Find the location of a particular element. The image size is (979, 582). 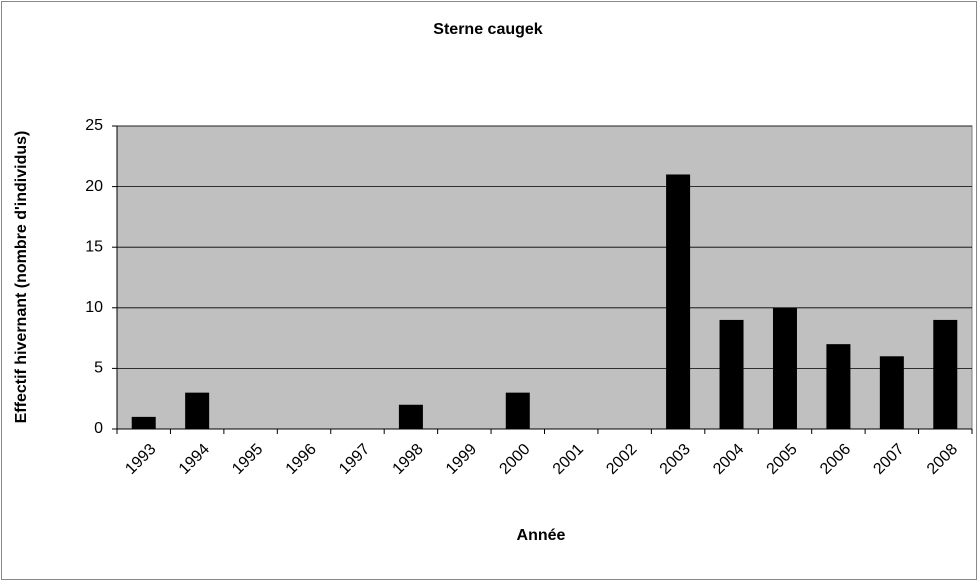

y-tick-label: 0 is located at coordinates (98, 428).